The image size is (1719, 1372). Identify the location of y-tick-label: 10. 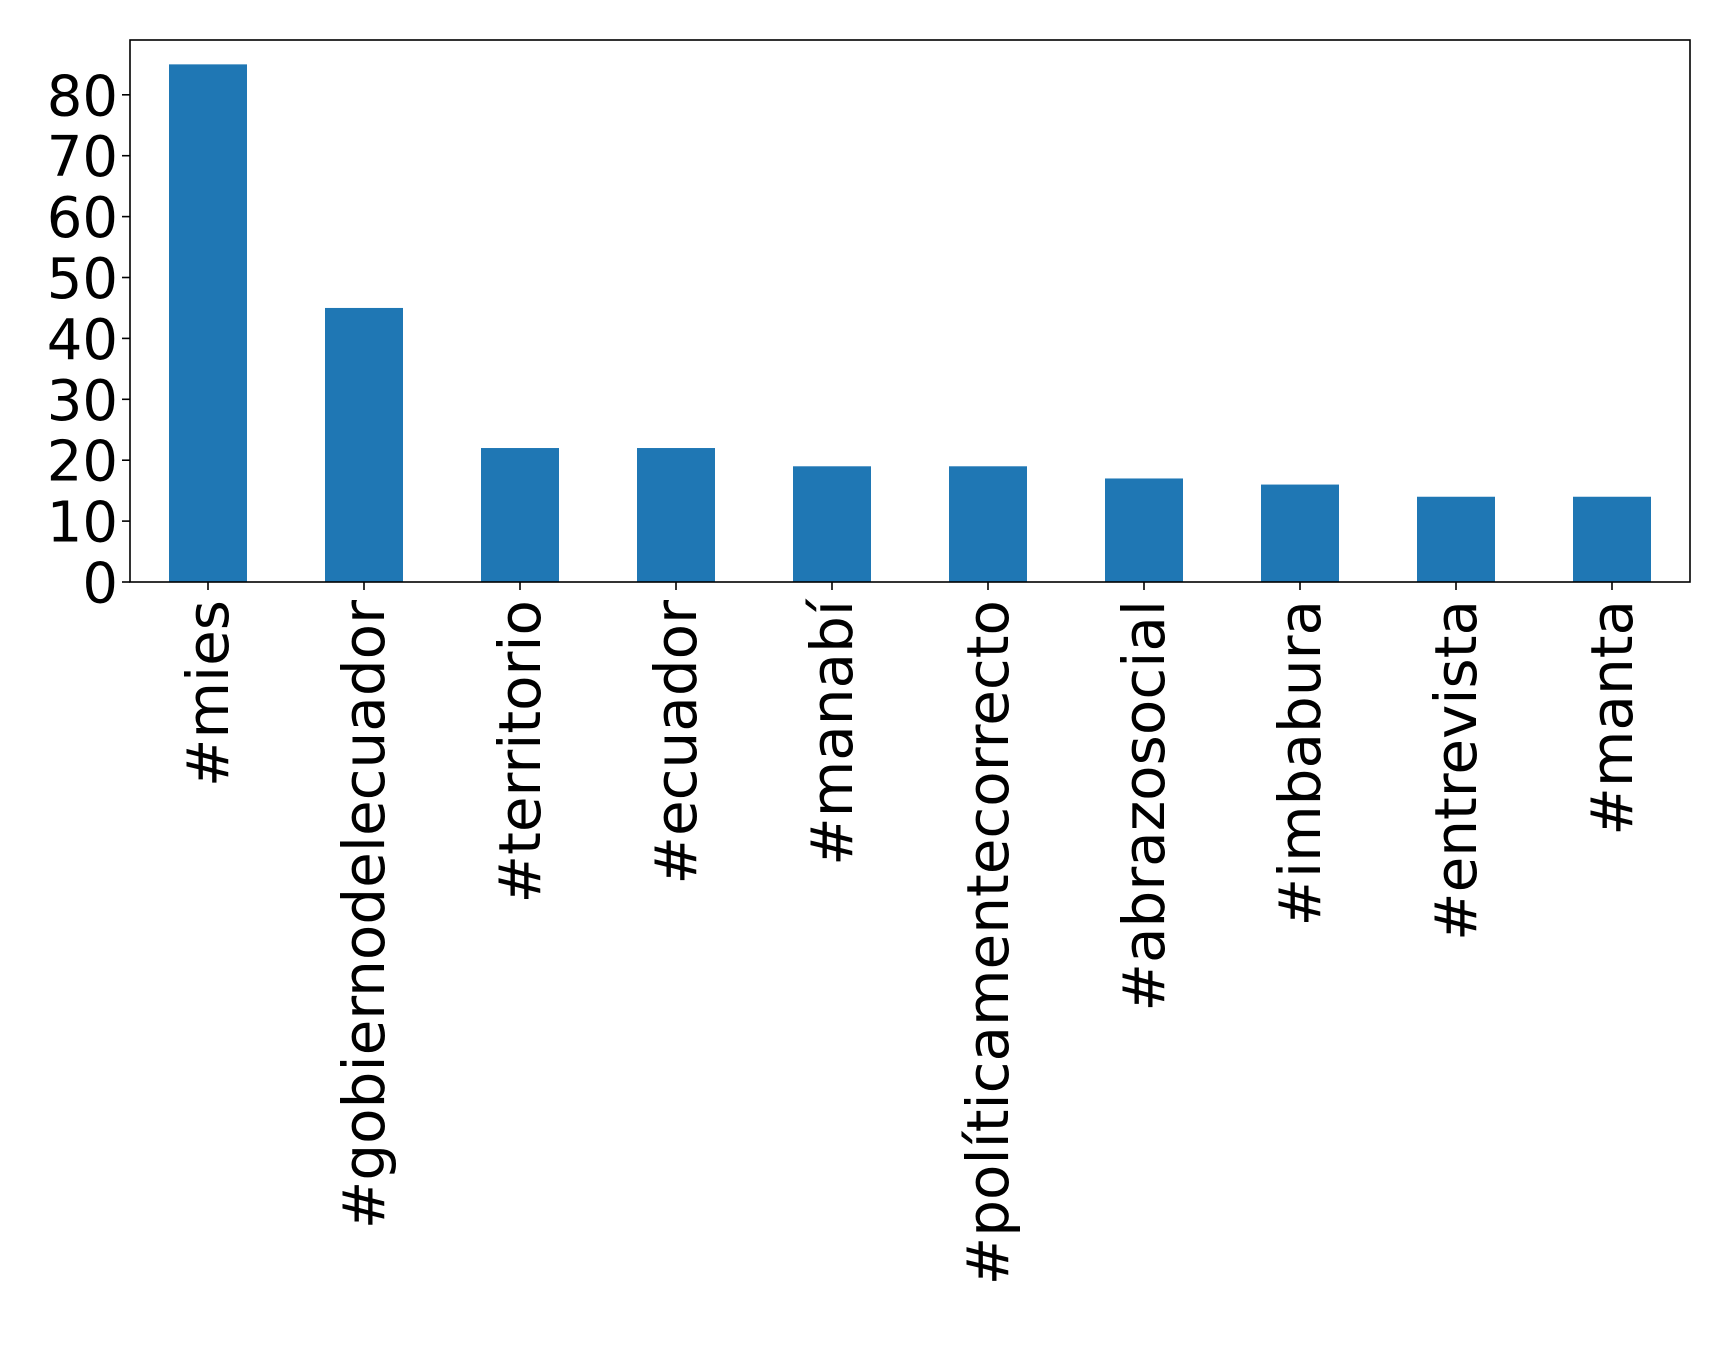
(82, 523).